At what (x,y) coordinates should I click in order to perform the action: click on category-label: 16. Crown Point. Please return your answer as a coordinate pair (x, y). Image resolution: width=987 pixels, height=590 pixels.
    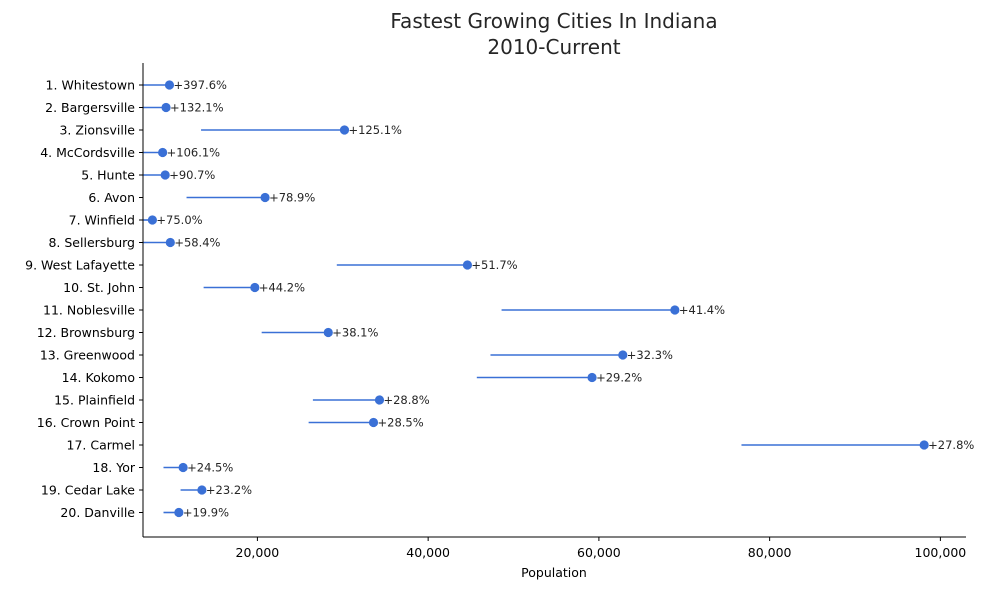
    Looking at the image, I should click on (86, 422).